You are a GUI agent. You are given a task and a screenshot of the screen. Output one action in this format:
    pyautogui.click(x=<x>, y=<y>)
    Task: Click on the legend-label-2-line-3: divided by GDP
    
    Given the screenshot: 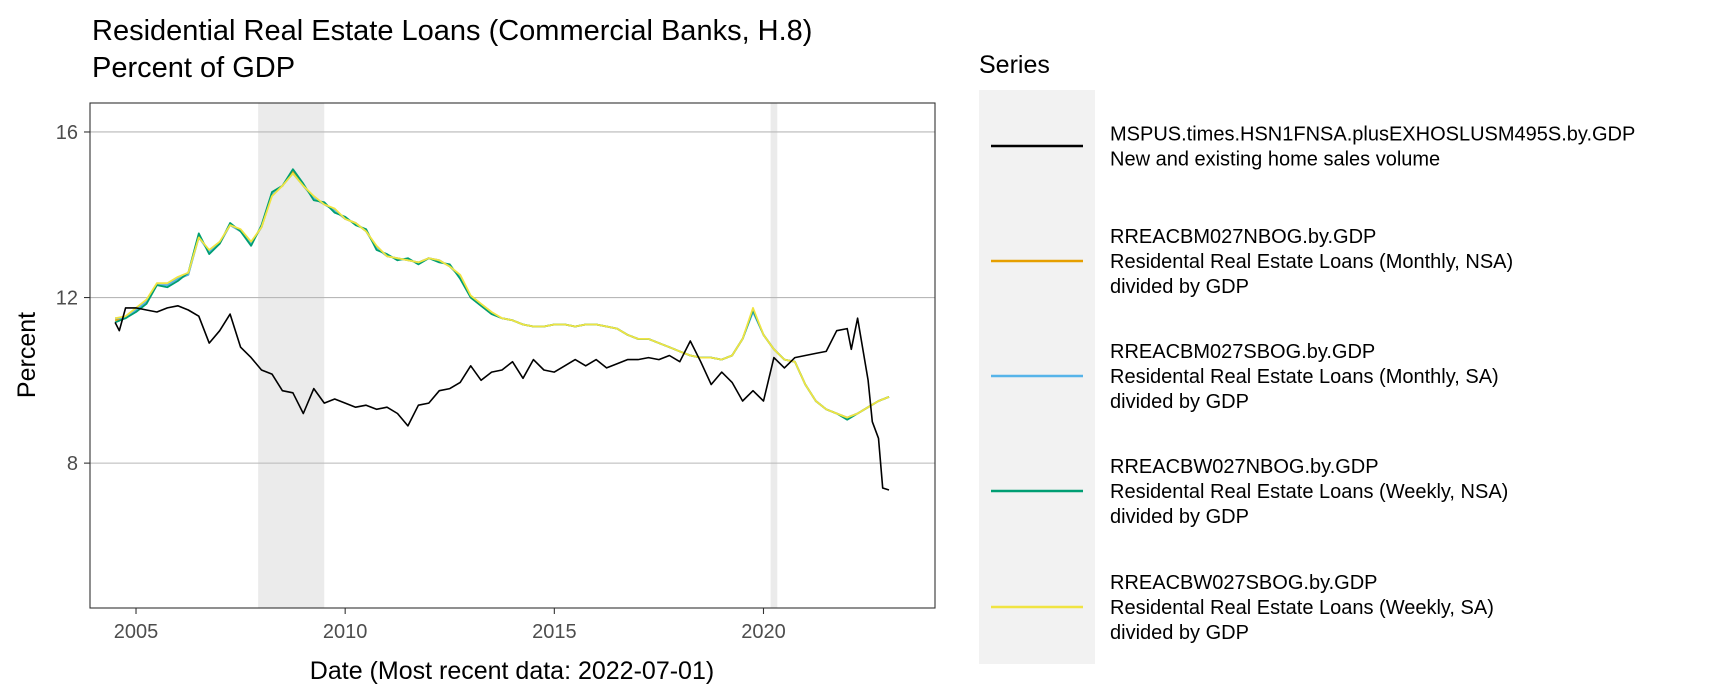 What is the action you would take?
    pyautogui.click(x=1179, y=287)
    